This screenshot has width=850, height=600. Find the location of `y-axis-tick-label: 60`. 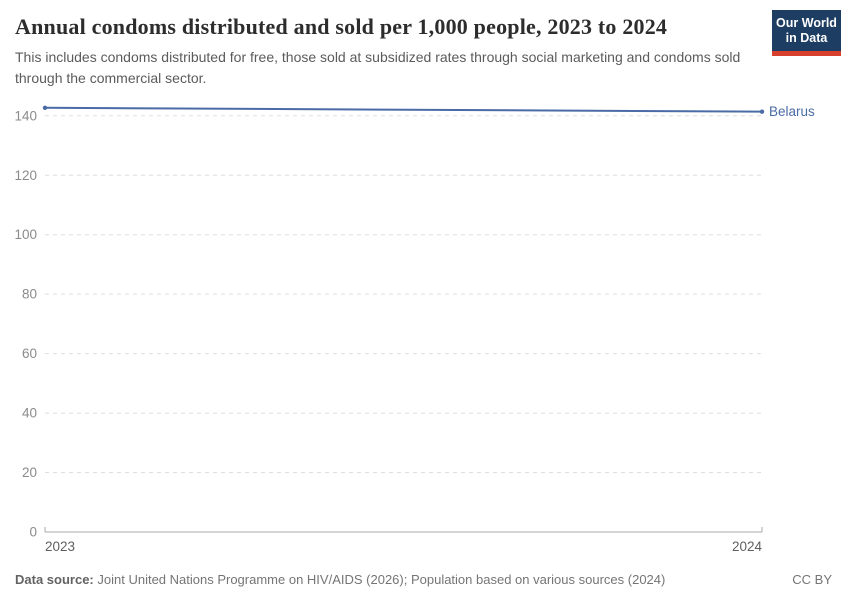

y-axis-tick-label: 60 is located at coordinates (29, 353).